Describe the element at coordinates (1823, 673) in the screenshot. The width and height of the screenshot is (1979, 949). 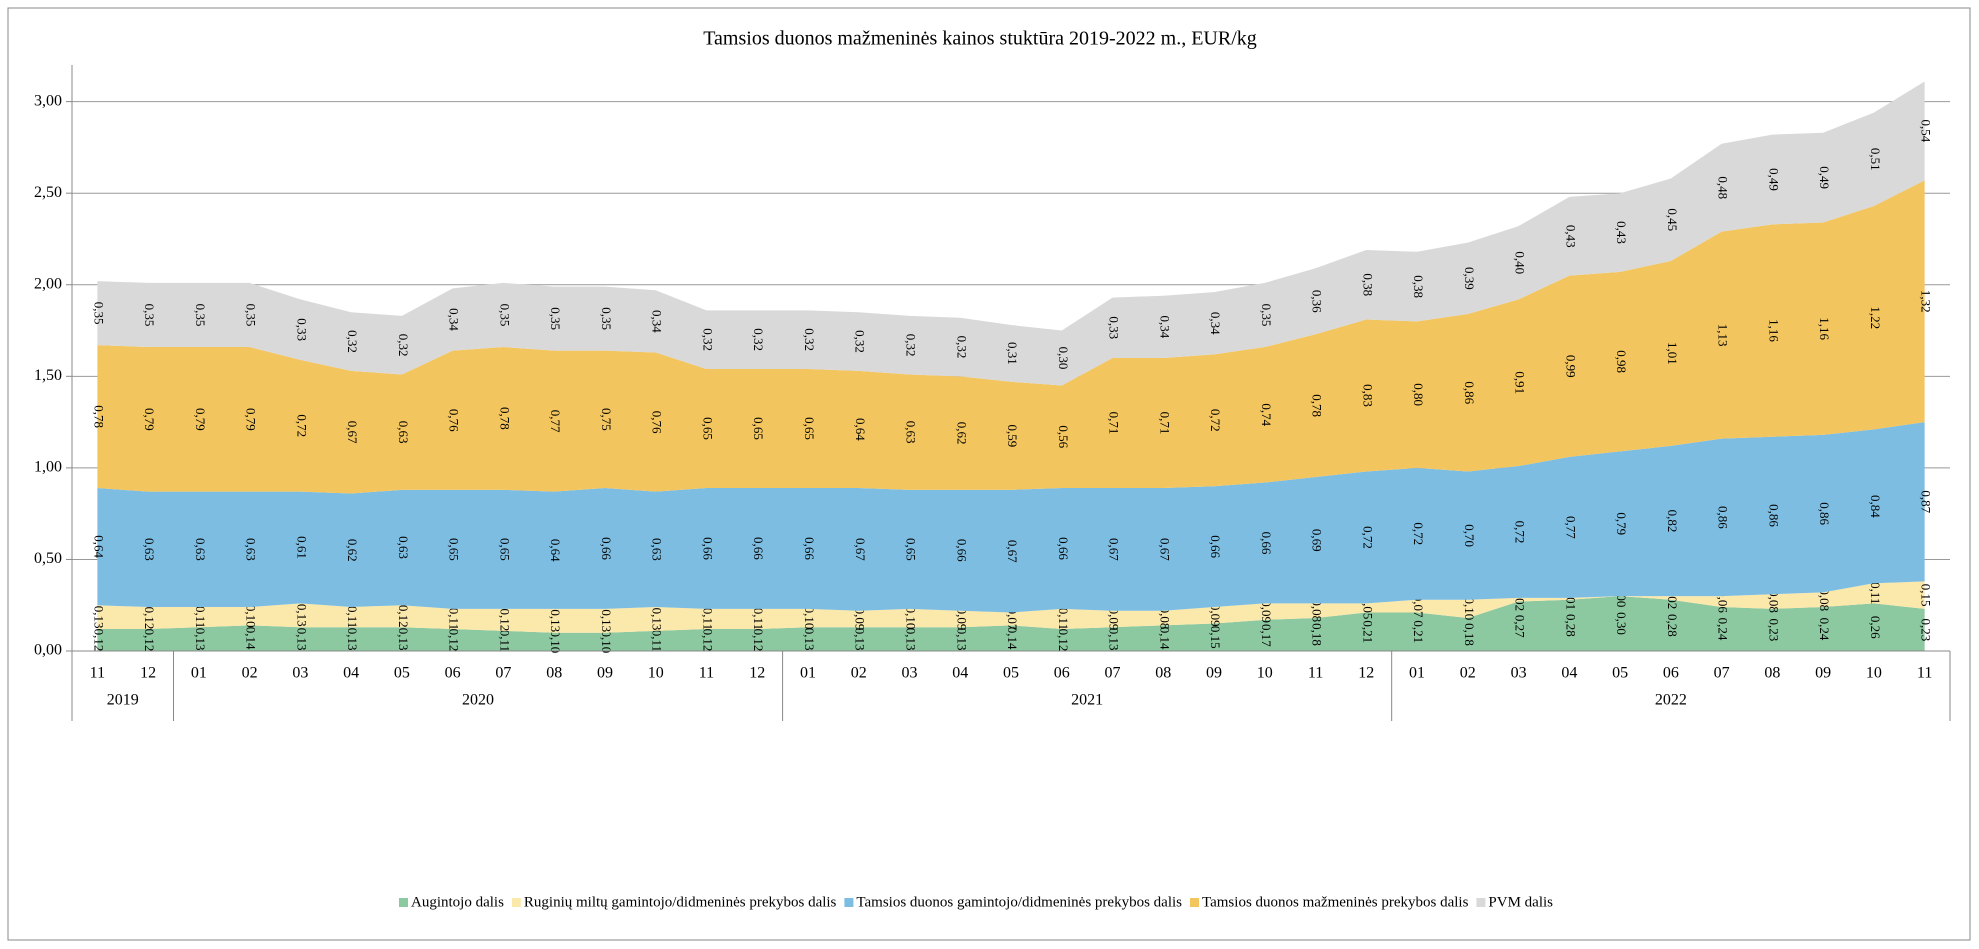
I see `x-tick-label: 09` at that location.